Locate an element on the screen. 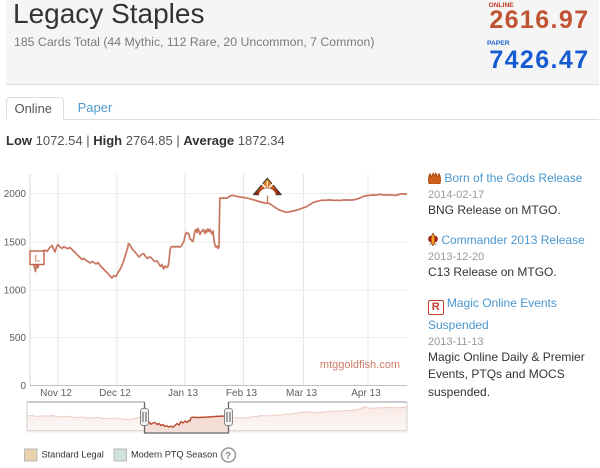 This screenshot has height=468, width=600. svg-text: L is located at coordinates (37, 259).